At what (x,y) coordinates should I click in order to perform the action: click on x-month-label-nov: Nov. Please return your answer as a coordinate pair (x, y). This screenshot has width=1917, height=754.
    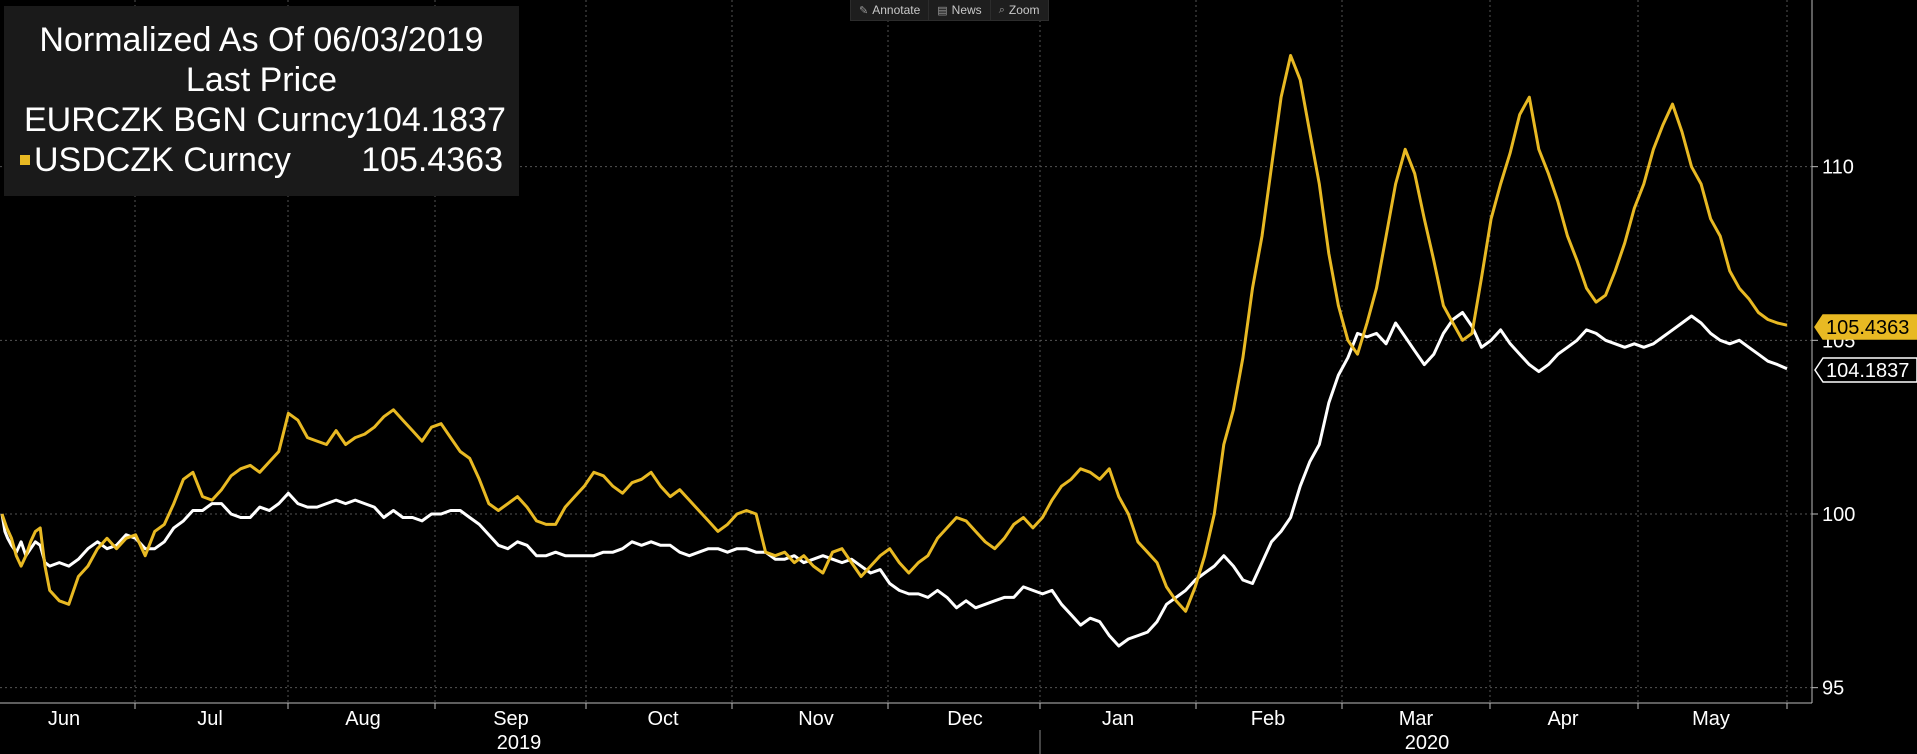
    Looking at the image, I should click on (816, 719).